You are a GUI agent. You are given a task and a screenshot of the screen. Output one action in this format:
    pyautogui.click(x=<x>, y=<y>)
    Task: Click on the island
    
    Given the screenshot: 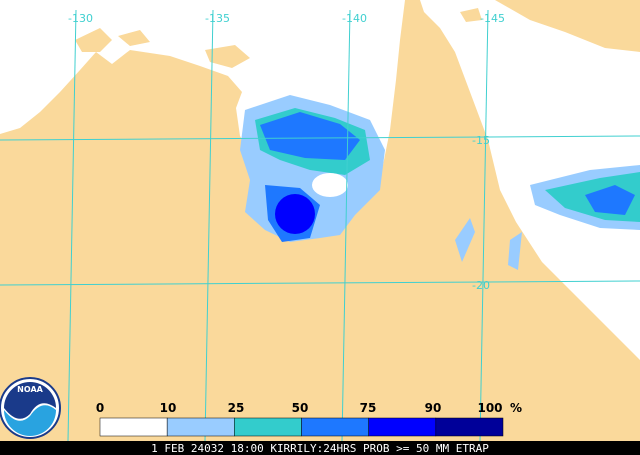 What is the action you would take?
    pyautogui.click(x=162, y=48)
    